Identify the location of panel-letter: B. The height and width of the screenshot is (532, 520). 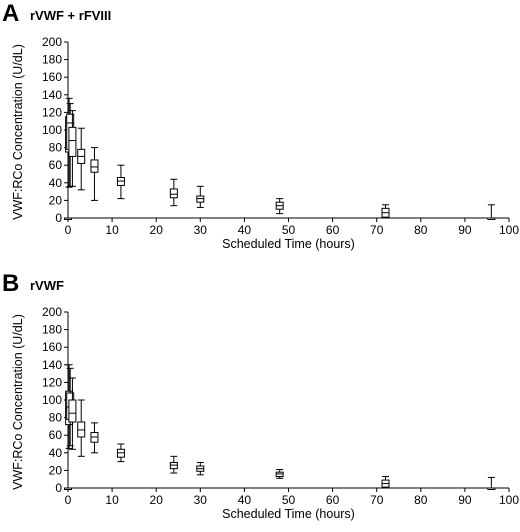
(11, 283).